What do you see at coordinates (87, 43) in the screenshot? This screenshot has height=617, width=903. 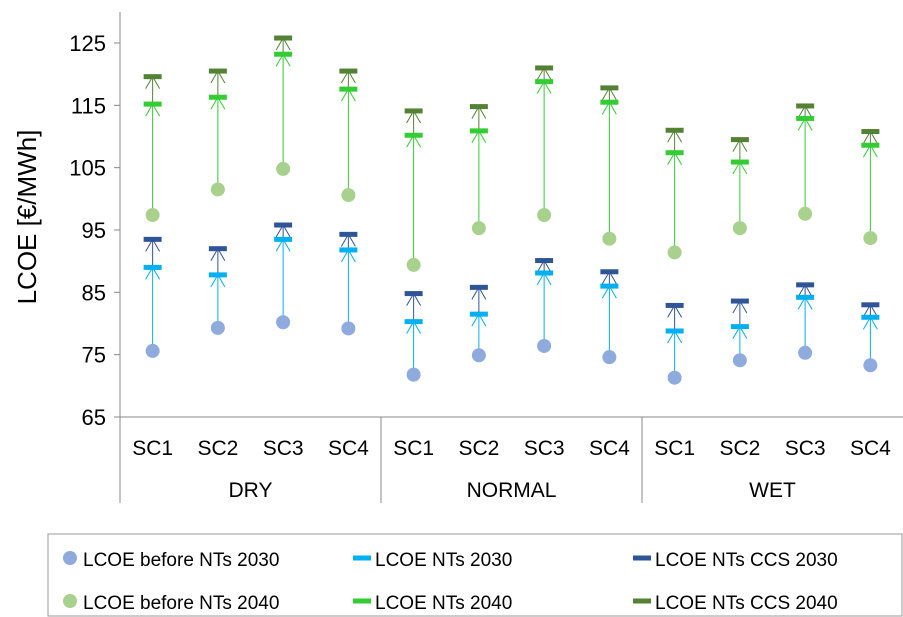 I see `y-tick-label: 125` at bounding box center [87, 43].